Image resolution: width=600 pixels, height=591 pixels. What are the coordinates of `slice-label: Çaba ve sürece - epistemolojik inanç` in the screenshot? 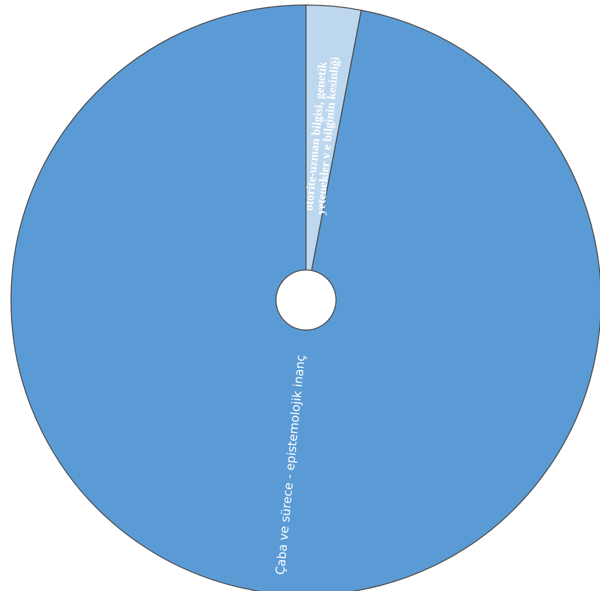 It's located at (290, 465).